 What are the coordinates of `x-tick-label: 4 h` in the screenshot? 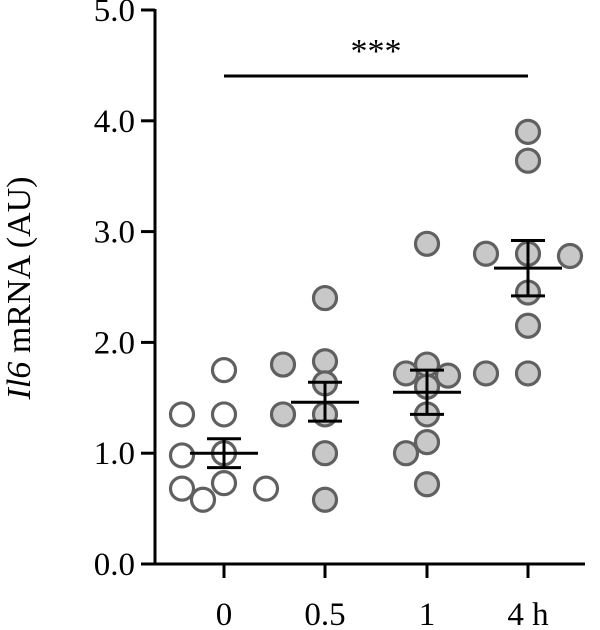 It's located at (528, 613).